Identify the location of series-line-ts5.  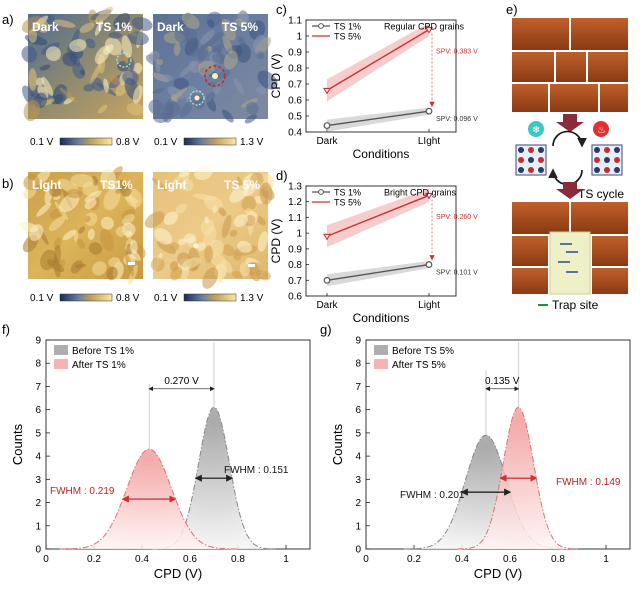
(378, 60).